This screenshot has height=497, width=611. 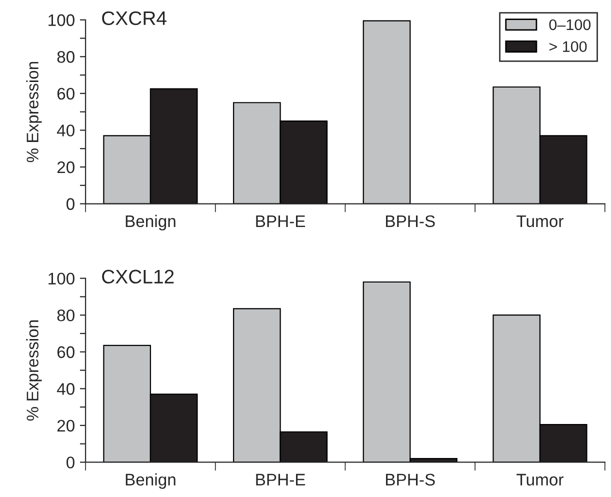 I want to click on legend-label: > 100, so click(x=568, y=46).